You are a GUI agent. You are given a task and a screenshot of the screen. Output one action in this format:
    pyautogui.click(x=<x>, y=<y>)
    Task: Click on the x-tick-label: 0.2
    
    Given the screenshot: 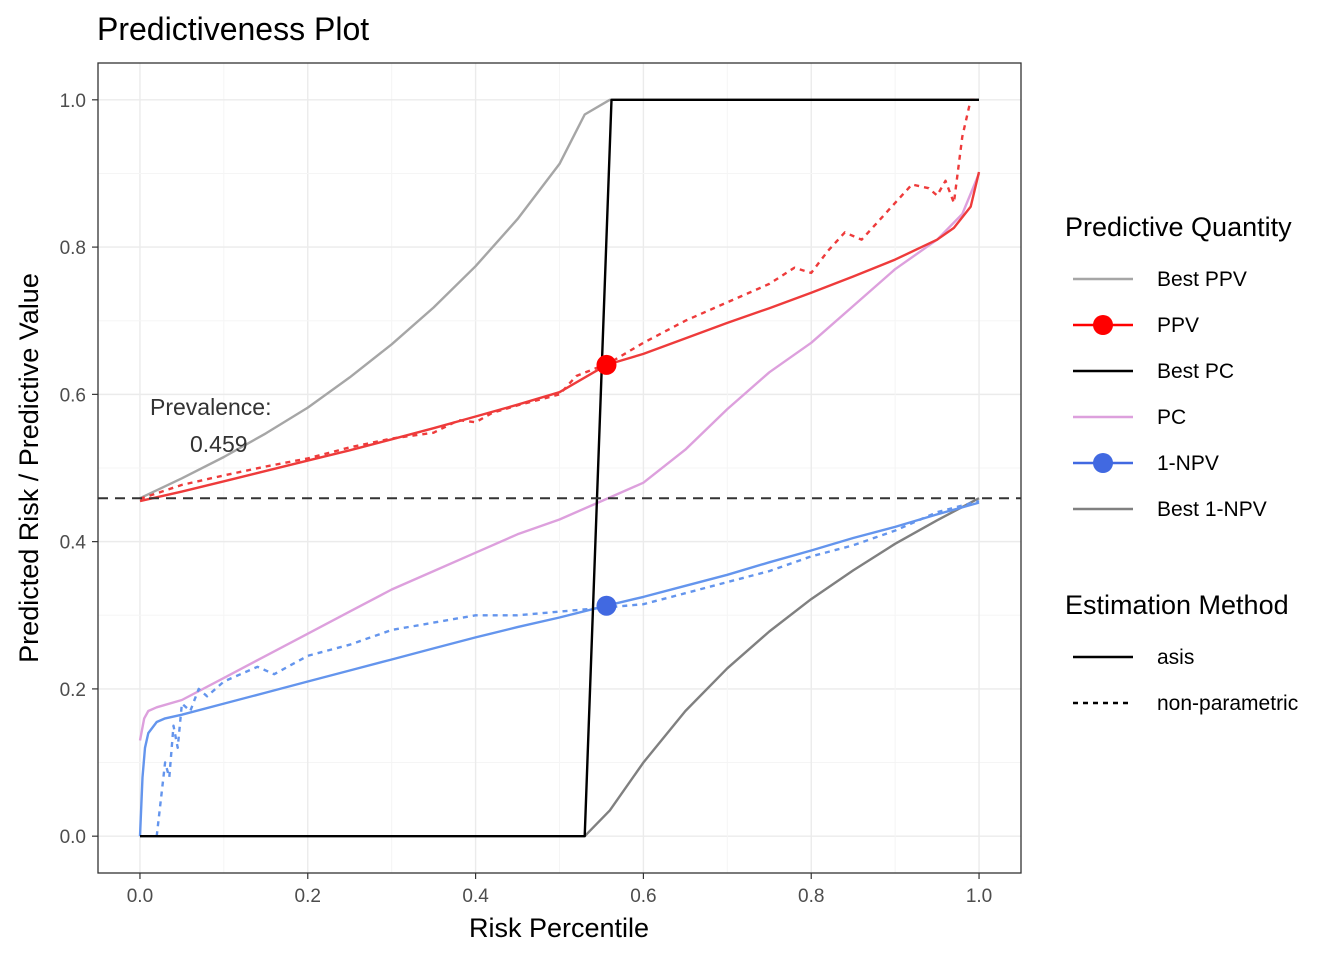 What is the action you would take?
    pyautogui.click(x=308, y=896)
    